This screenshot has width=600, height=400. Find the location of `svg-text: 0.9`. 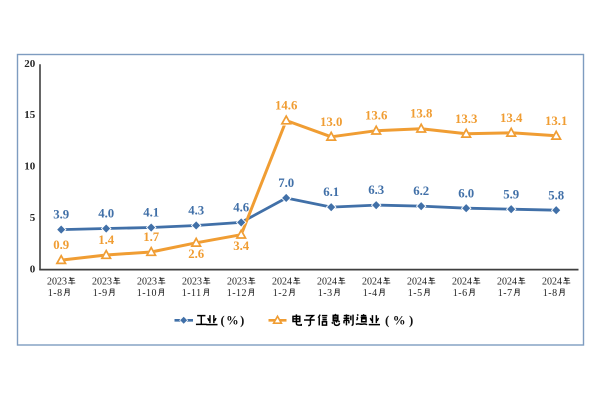

svg-text: 0.9 is located at coordinates (61, 245).